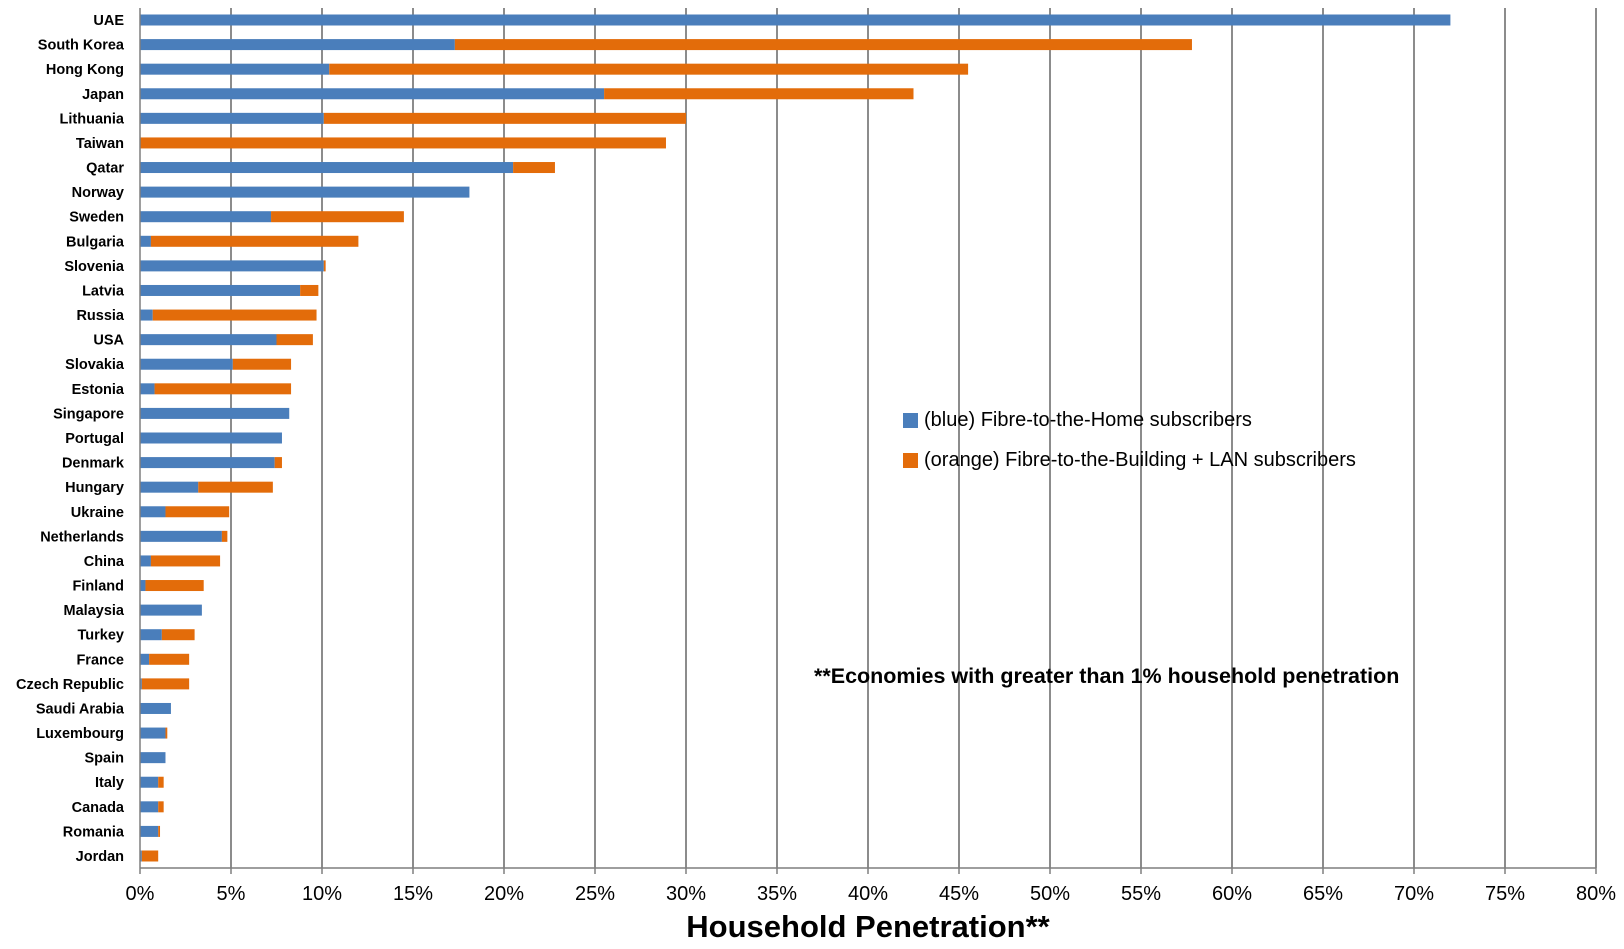  What do you see at coordinates (910, 420) in the screenshot?
I see `legend-swatch-fttH` at bounding box center [910, 420].